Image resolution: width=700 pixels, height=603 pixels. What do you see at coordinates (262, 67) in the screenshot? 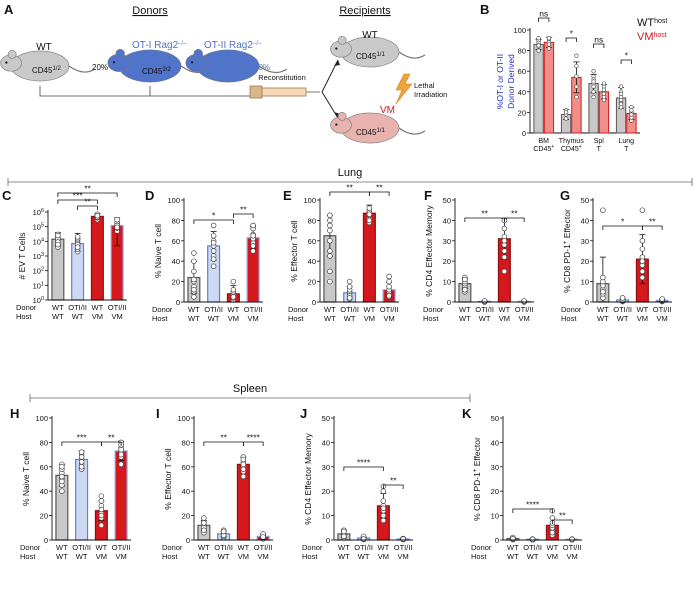
I see `donor-ot2-pct: 40%` at bounding box center [262, 67].